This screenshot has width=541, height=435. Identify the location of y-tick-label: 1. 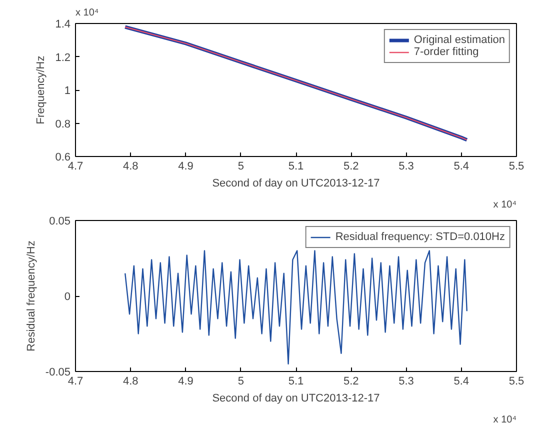
(67, 91).